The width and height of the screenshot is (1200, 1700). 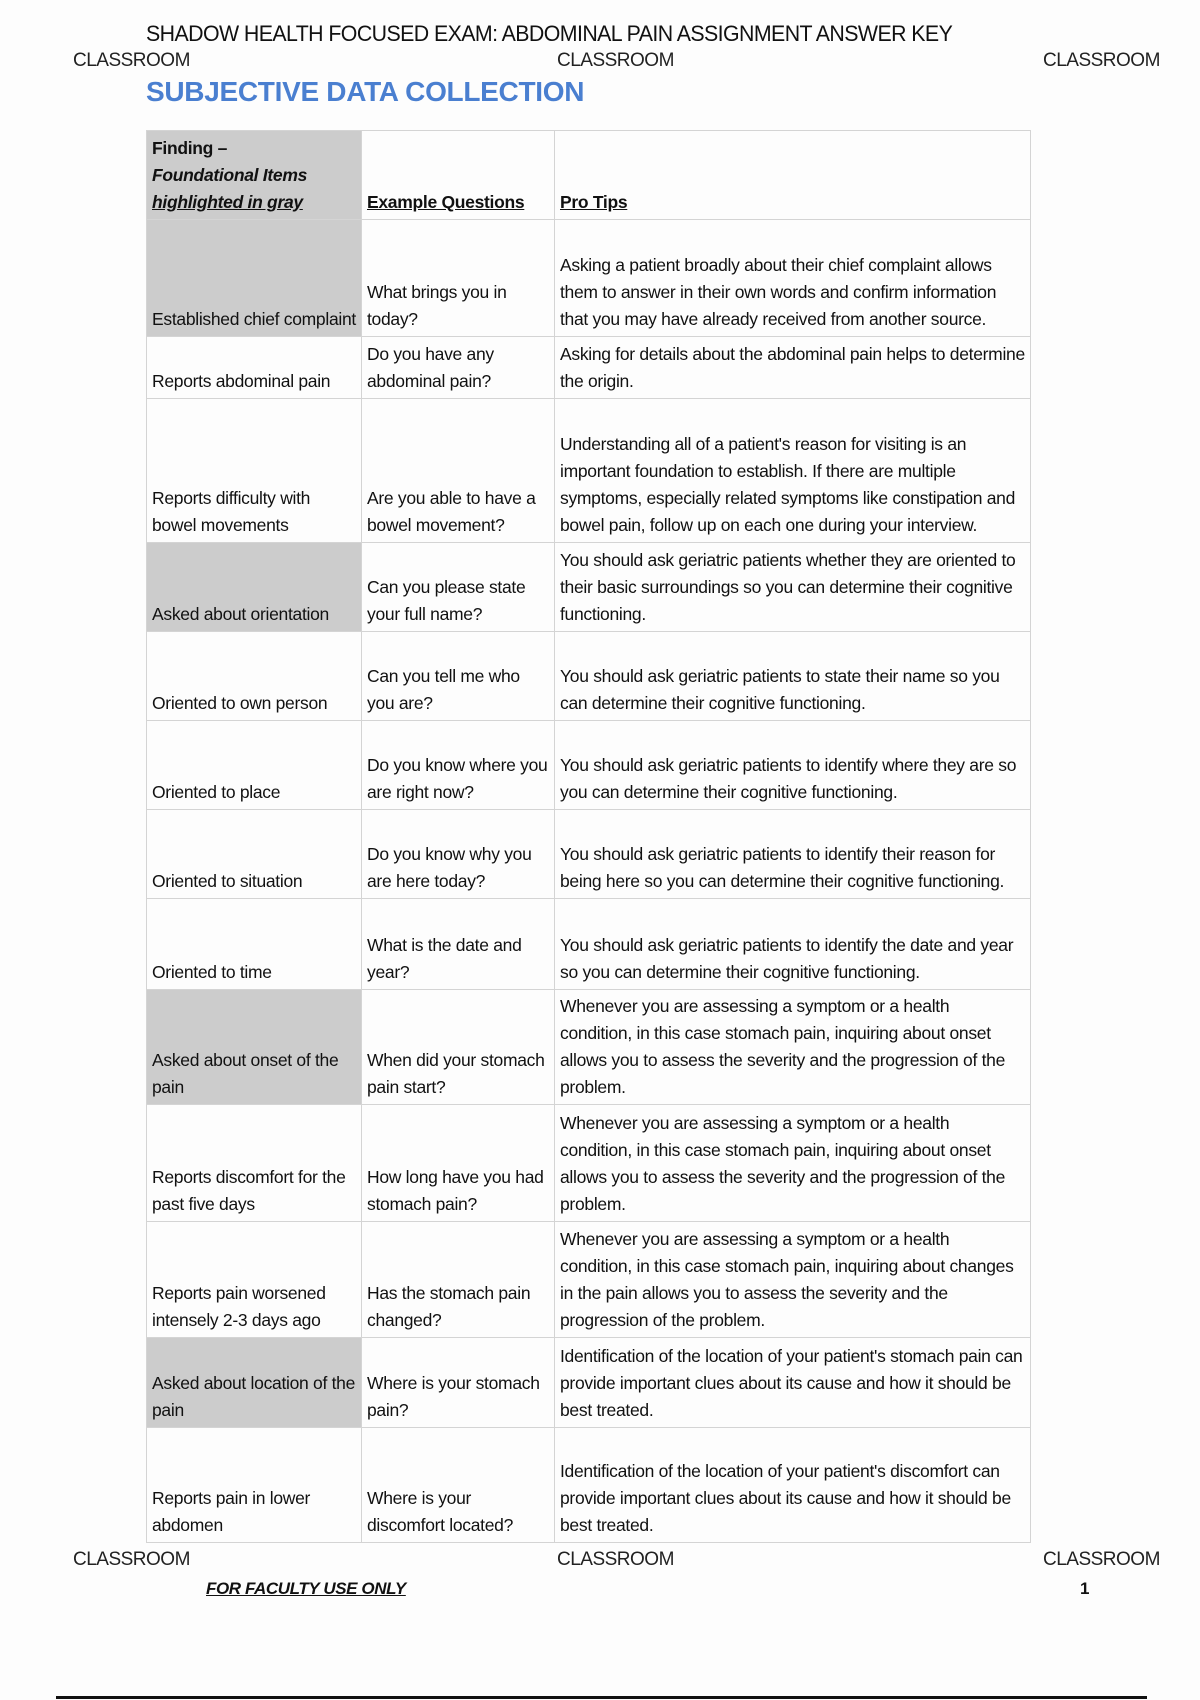 I want to click on header-finding-line: highlighted in gray, so click(x=227, y=202).